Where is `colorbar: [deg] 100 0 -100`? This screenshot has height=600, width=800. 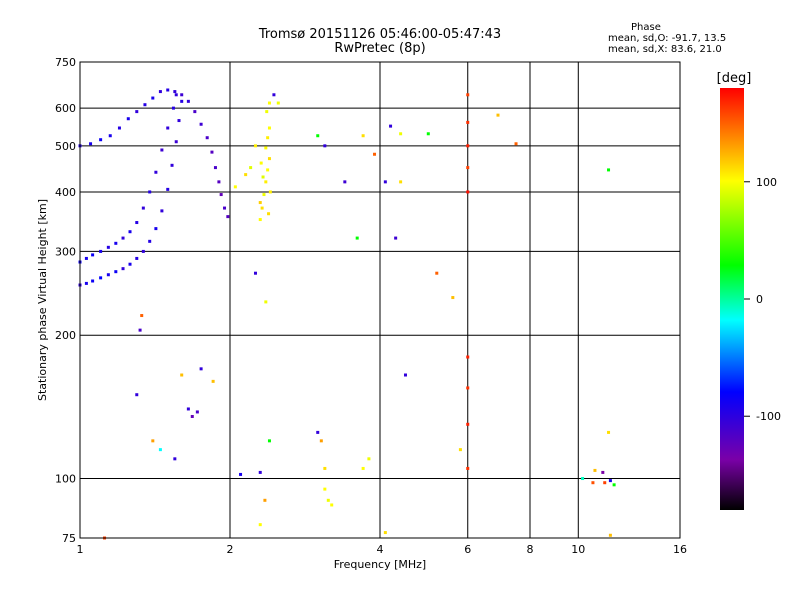 colorbar: [deg] 100 0 -100 is located at coordinates (749, 290).